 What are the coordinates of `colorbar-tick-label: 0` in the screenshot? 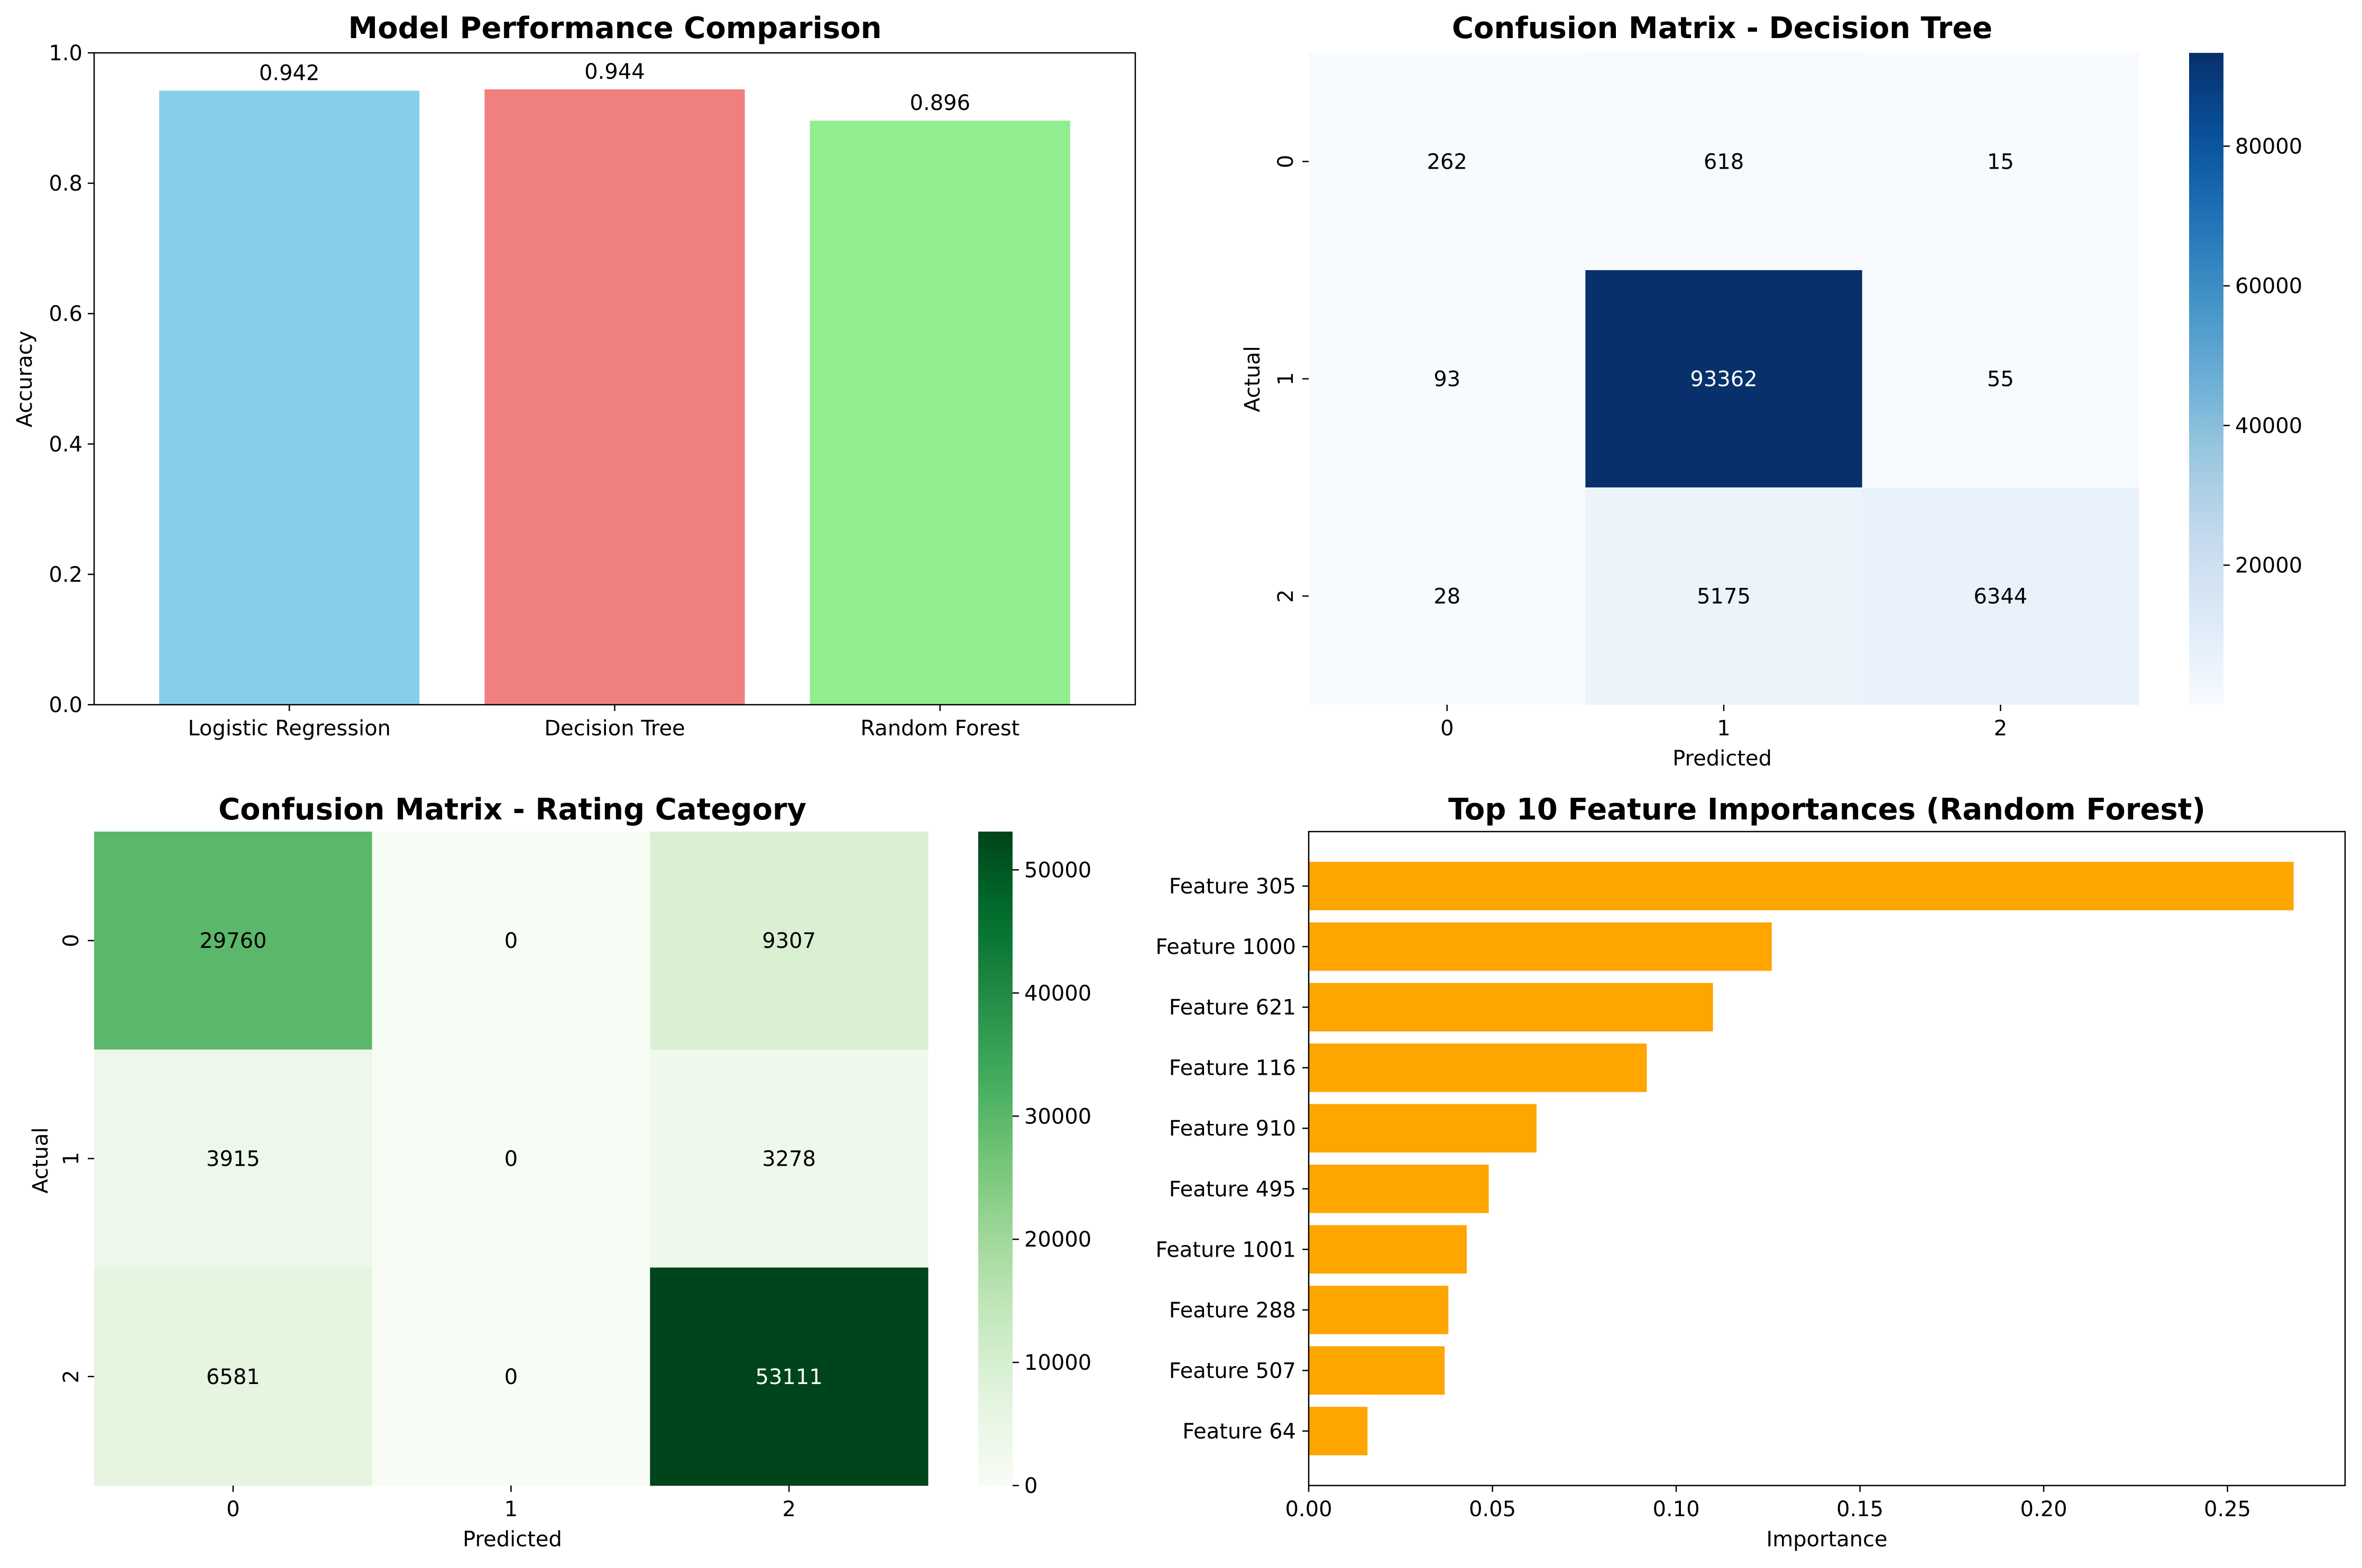 It's located at (1031, 1486).